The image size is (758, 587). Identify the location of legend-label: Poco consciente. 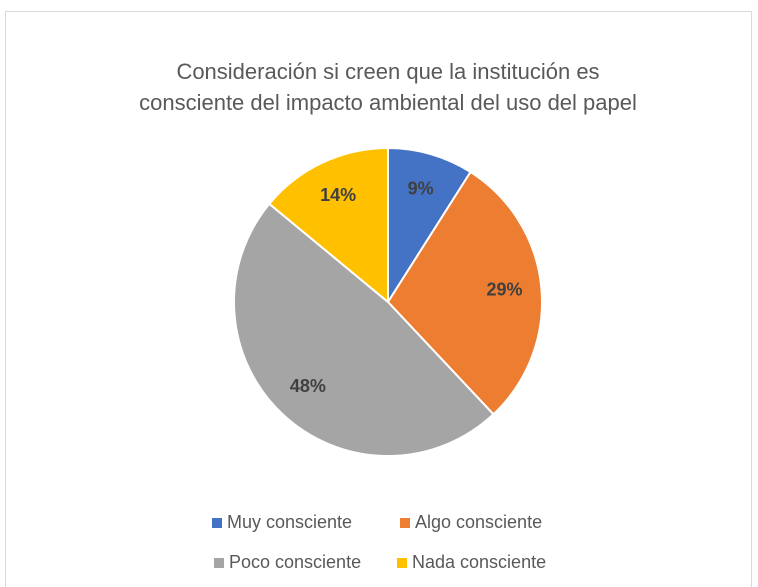
(295, 562).